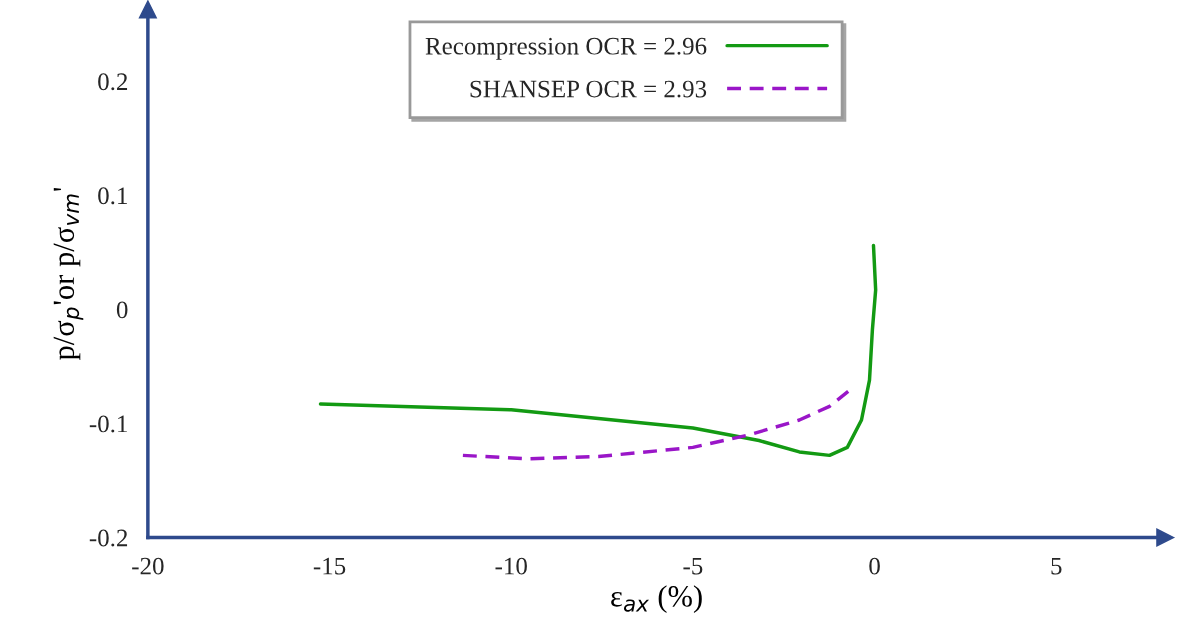 The height and width of the screenshot is (625, 1183). Describe the element at coordinates (656, 424) in the screenshot. I see `line-series` at that location.